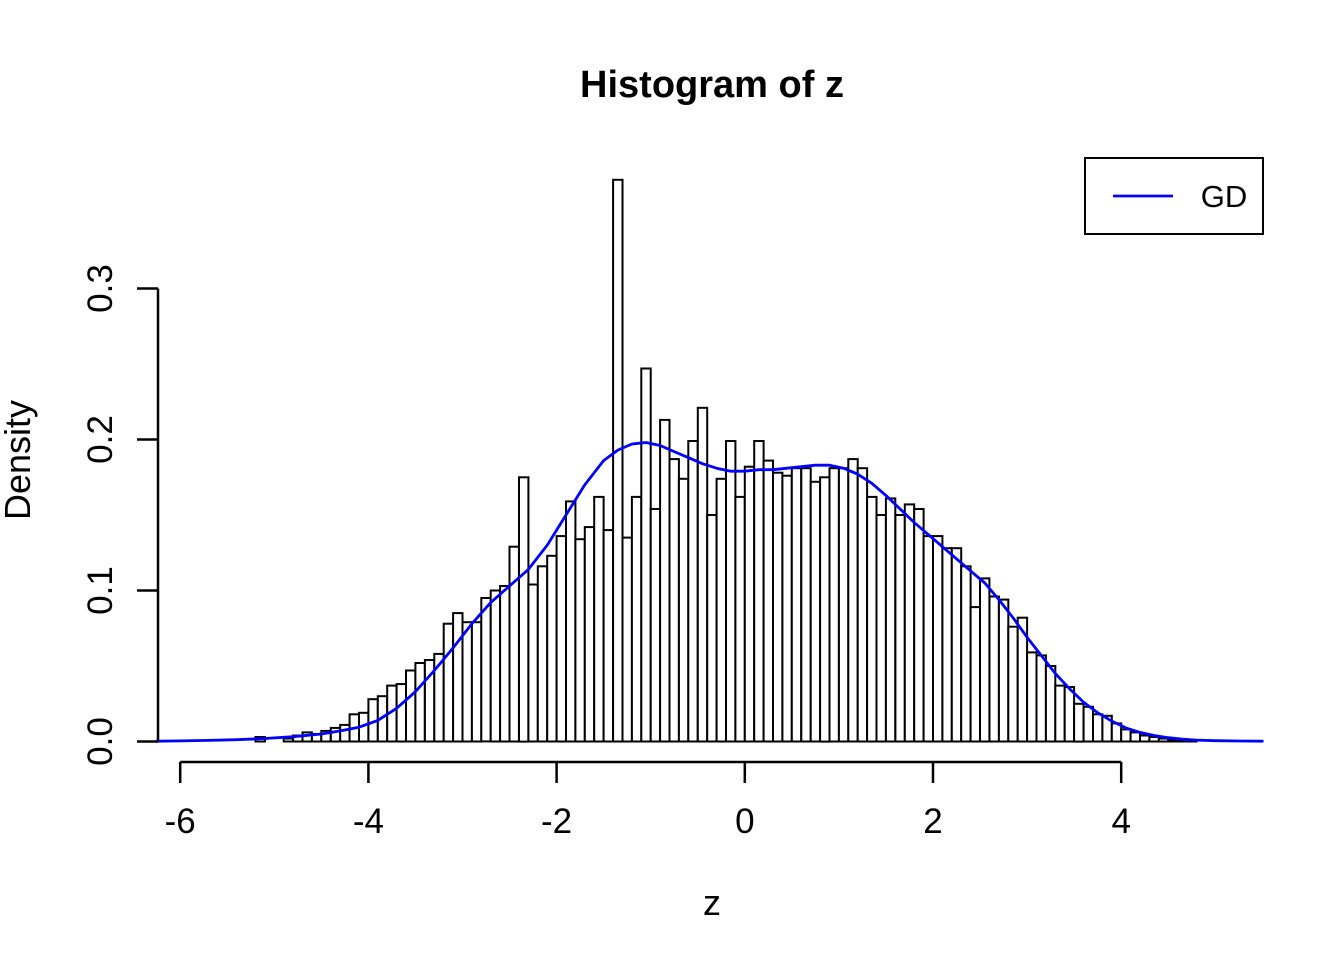 The height and width of the screenshot is (965, 1344). What do you see at coordinates (100, 439) in the screenshot?
I see `y-tick-label: 0.2` at bounding box center [100, 439].